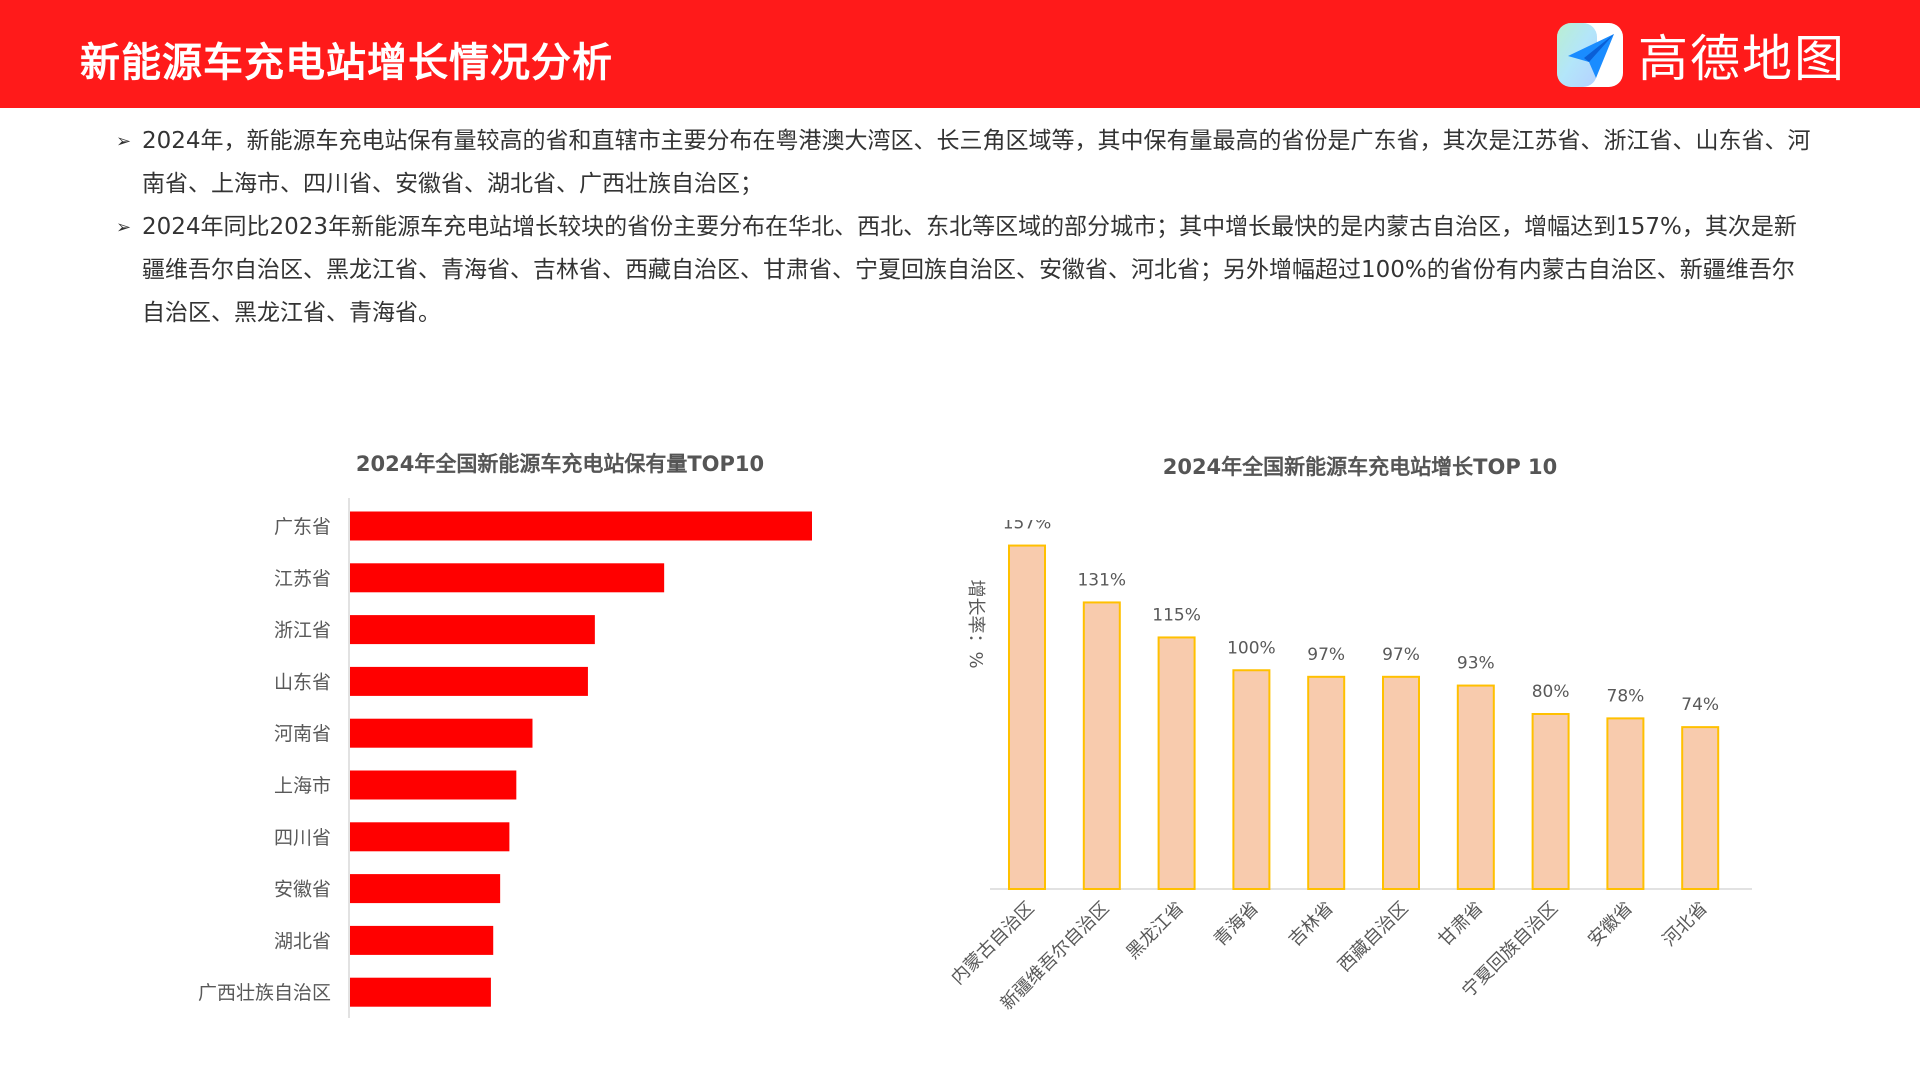 Image resolution: width=1920 pixels, height=1080 pixels. I want to click on category-label: 吉林省, so click(1311, 924).